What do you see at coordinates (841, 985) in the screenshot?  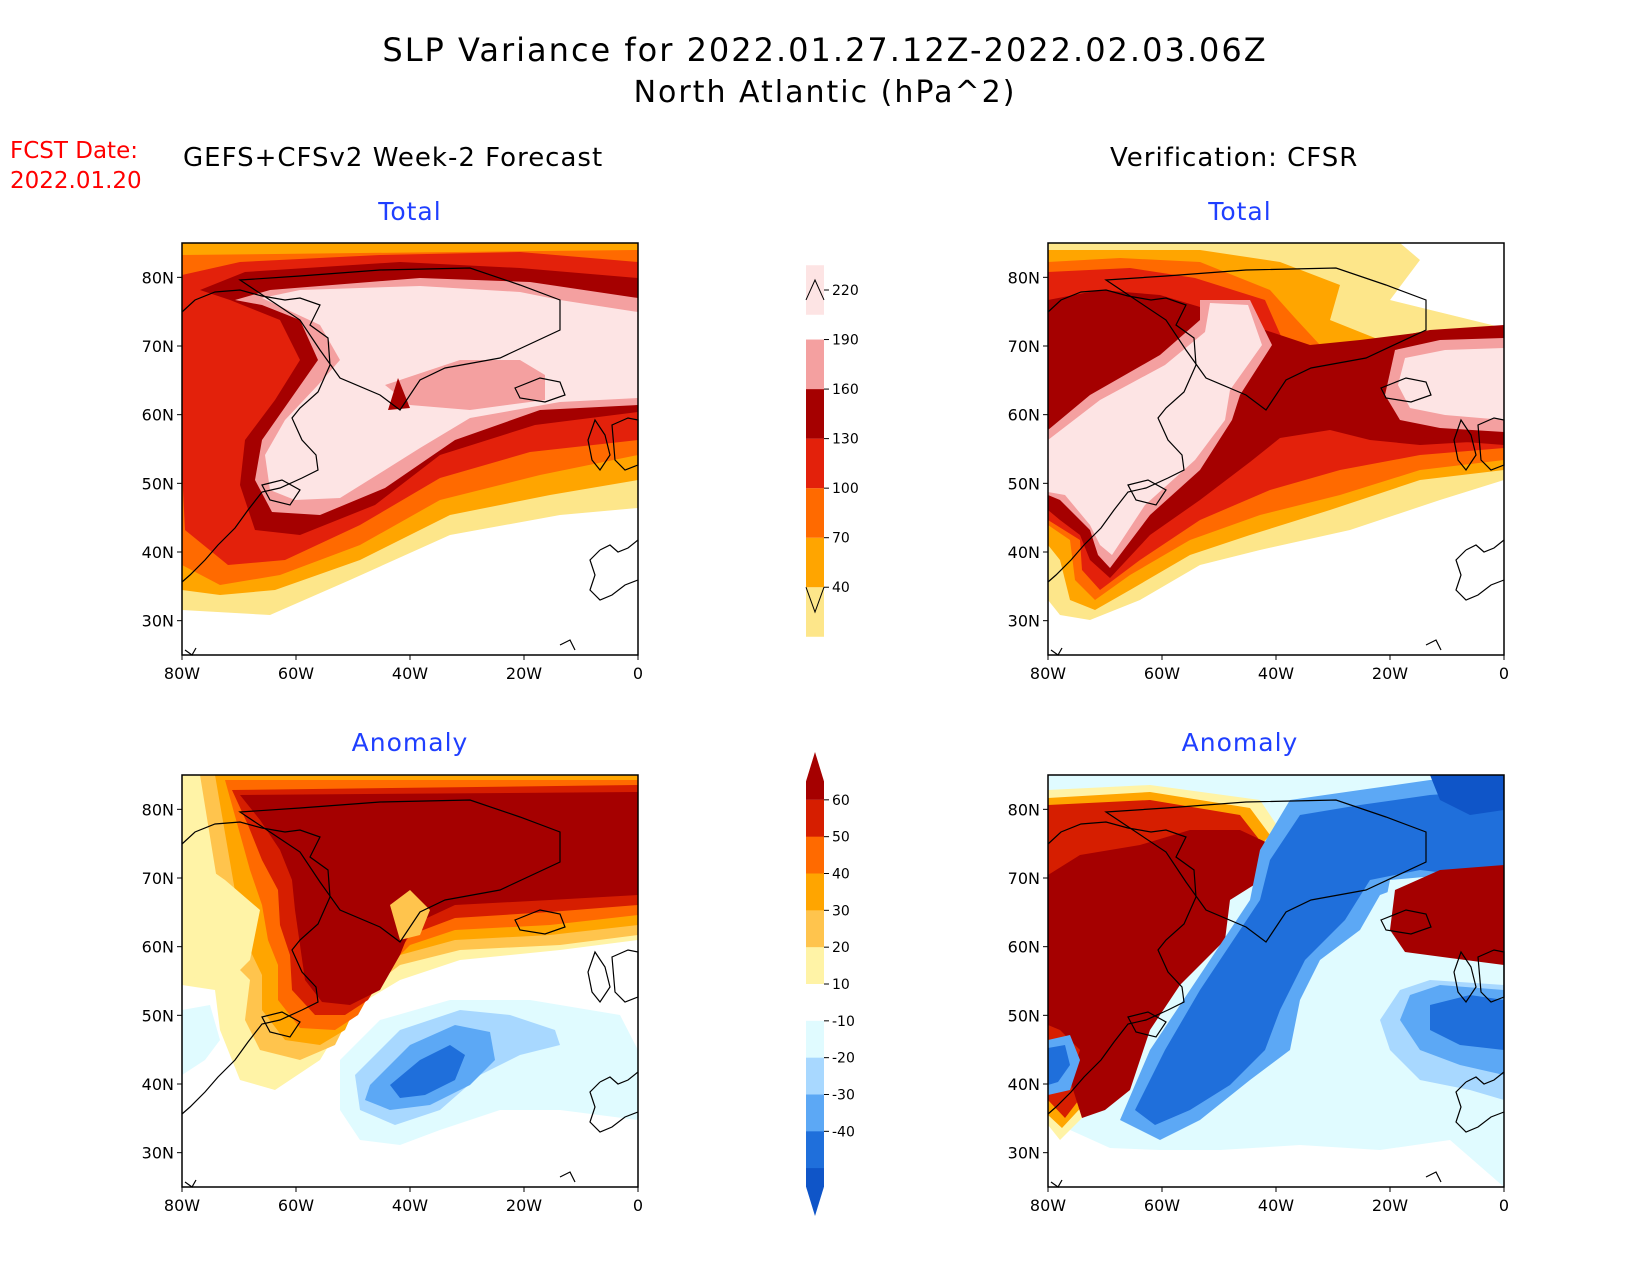 I see `colorbar-label: 10` at bounding box center [841, 985].